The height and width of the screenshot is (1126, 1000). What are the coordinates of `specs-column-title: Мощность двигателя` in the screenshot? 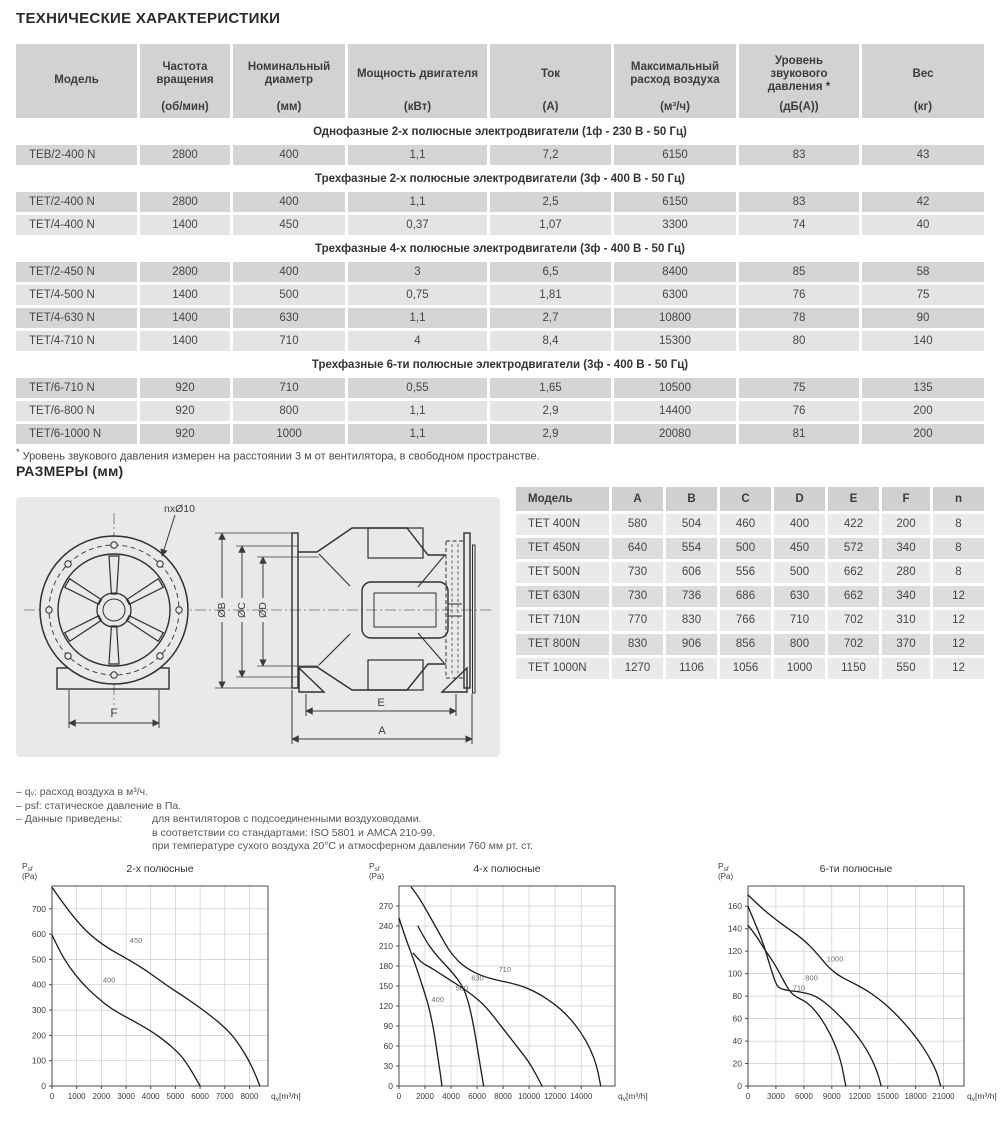 It's located at (417, 73).